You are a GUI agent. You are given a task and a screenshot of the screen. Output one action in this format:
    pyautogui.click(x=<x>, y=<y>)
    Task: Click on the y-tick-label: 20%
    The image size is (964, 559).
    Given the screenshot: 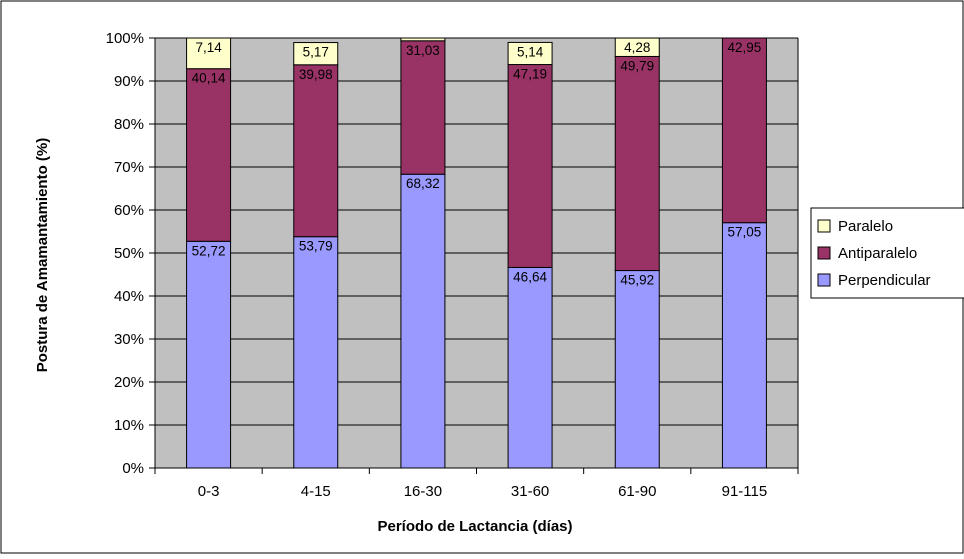 What is the action you would take?
    pyautogui.click(x=129, y=382)
    